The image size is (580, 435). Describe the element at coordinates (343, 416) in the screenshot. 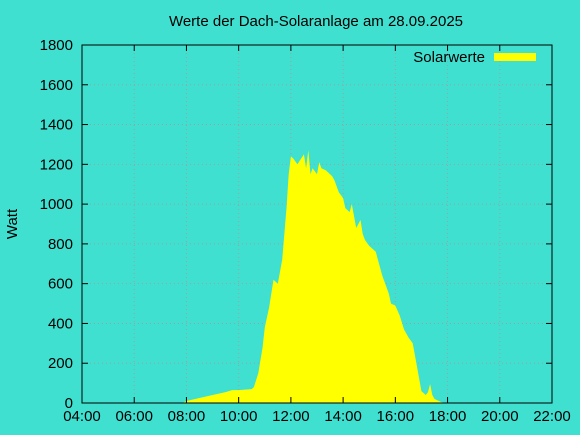

I see `x-tick-label: 14:00` at that location.